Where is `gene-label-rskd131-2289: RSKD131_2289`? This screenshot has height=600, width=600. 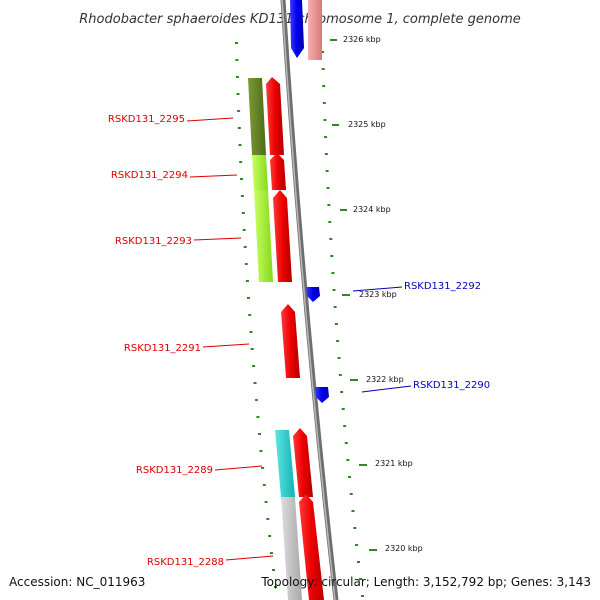 gene-label-rskd131-2289: RSKD131_2289 is located at coordinates (174, 470).